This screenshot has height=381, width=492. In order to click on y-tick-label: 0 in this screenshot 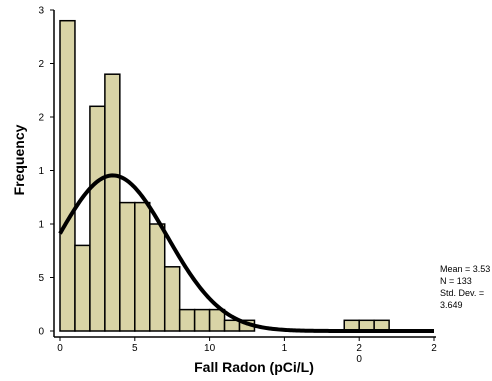, I will do `click(41, 332)`.